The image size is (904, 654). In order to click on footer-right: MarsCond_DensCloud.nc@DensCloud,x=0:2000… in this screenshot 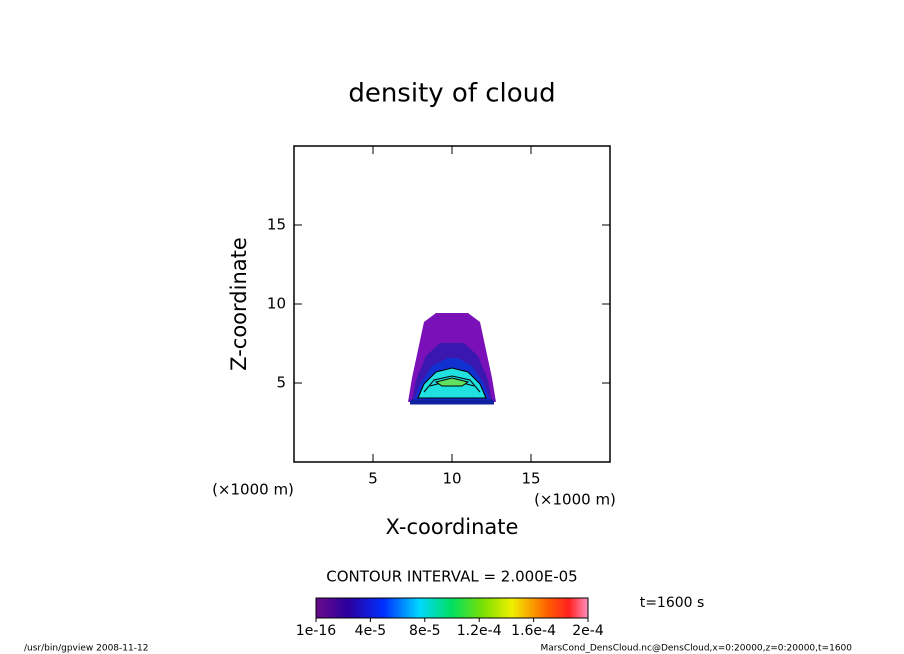, I will do `click(697, 649)`.